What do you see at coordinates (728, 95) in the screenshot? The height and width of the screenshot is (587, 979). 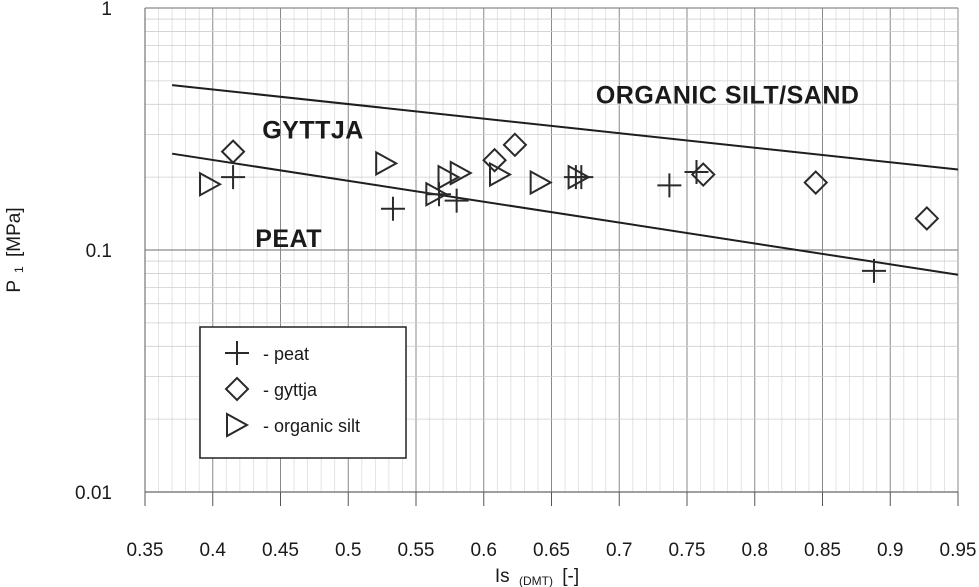 I see `region-label: ORGANIC SILT/SAND` at bounding box center [728, 95].